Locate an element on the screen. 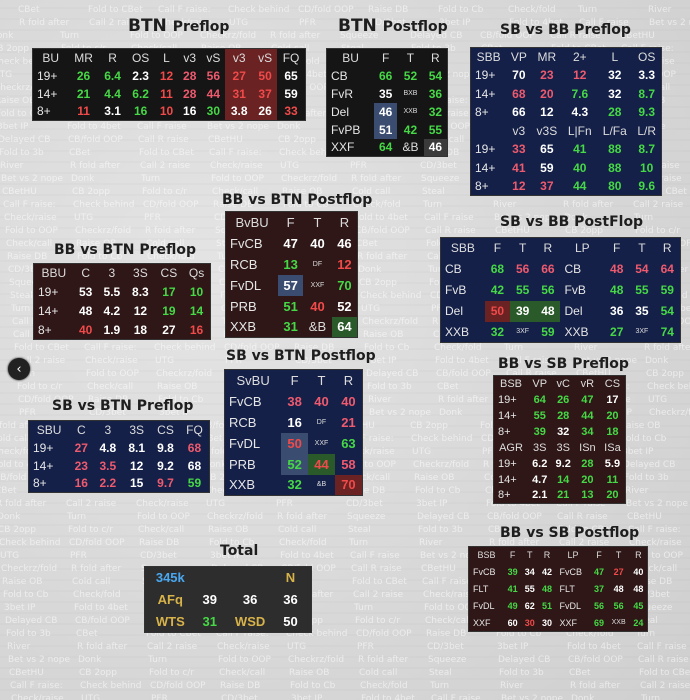 This screenshot has height=700, width=690. watermark-word: 3bet IP is located at coordinates (20, 608).